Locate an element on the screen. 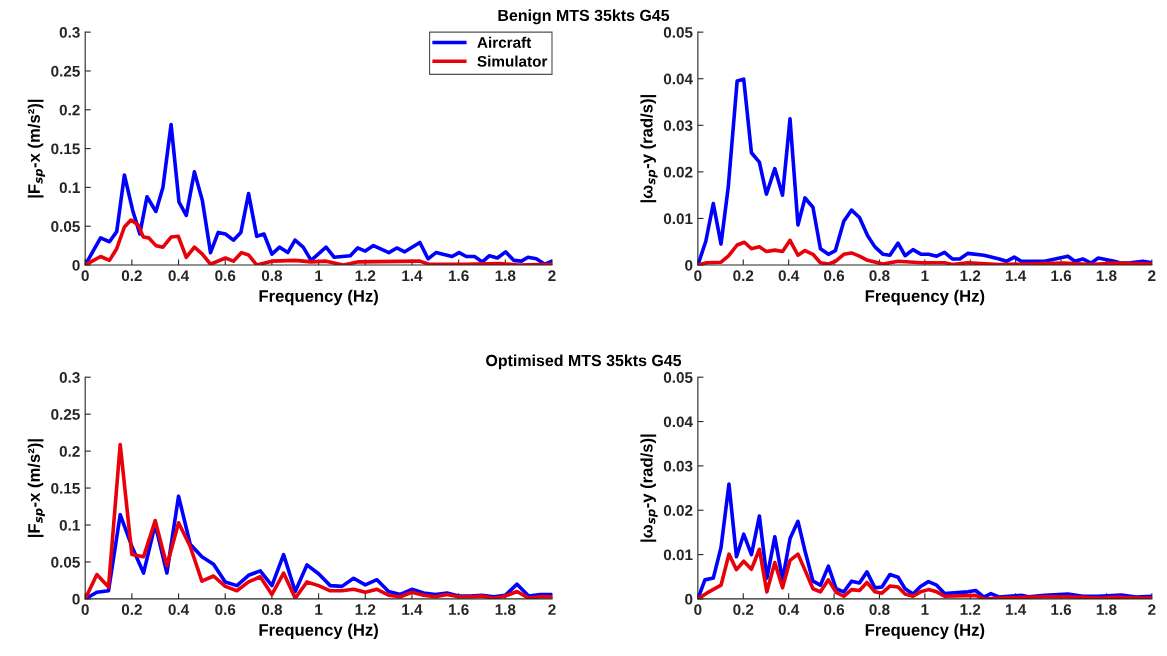 The width and height of the screenshot is (1167, 656). chart-title: Optimised MTS 35kts G45 is located at coordinates (584, 362).